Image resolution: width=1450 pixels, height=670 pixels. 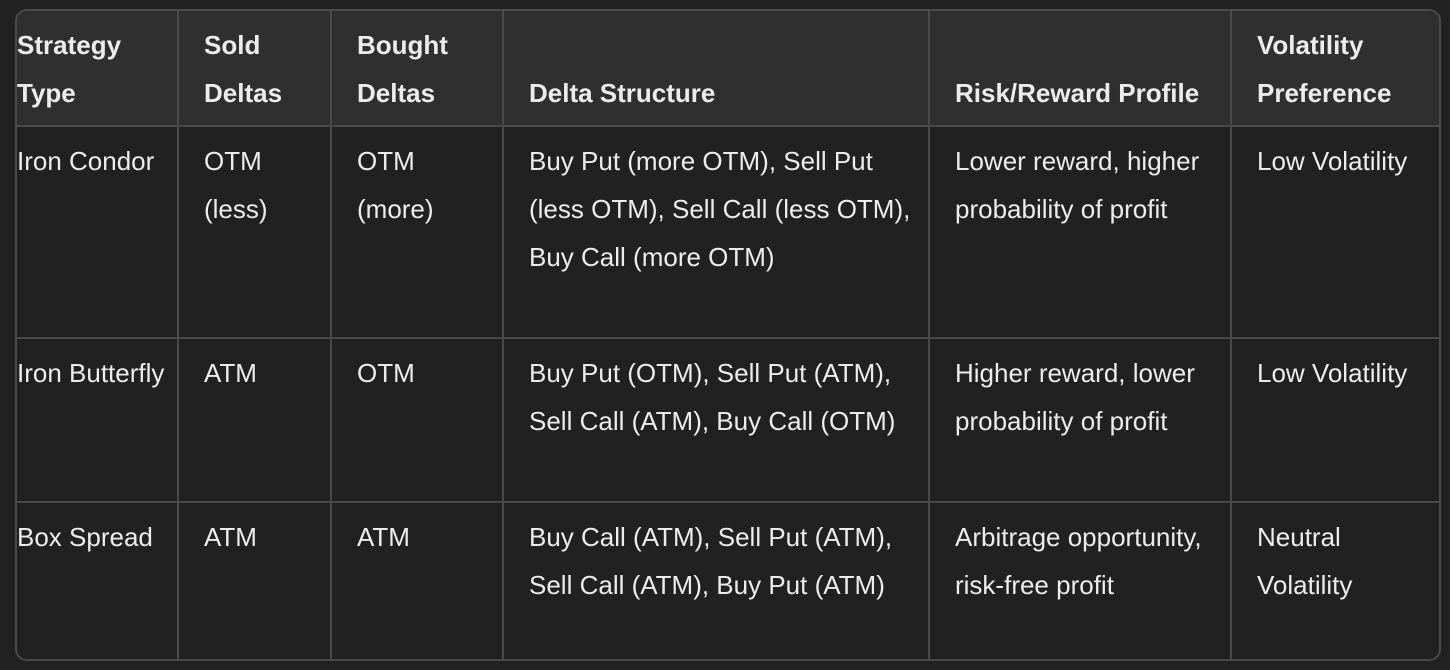 What do you see at coordinates (1079, 580) in the screenshot?
I see `cell-risk-reward: Arbitrage opportunity, risk-free profit` at bounding box center [1079, 580].